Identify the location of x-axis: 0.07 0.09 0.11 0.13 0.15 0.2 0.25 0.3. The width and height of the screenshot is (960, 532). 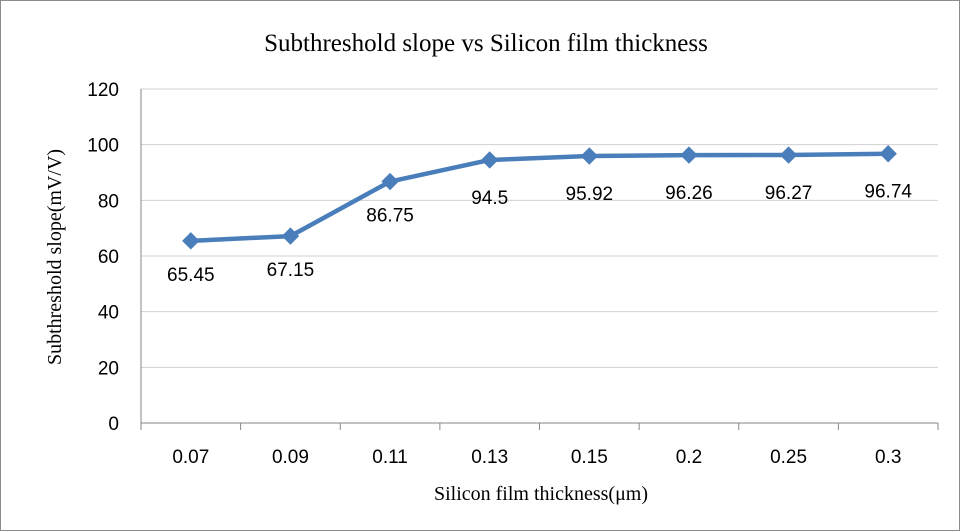
(539, 445).